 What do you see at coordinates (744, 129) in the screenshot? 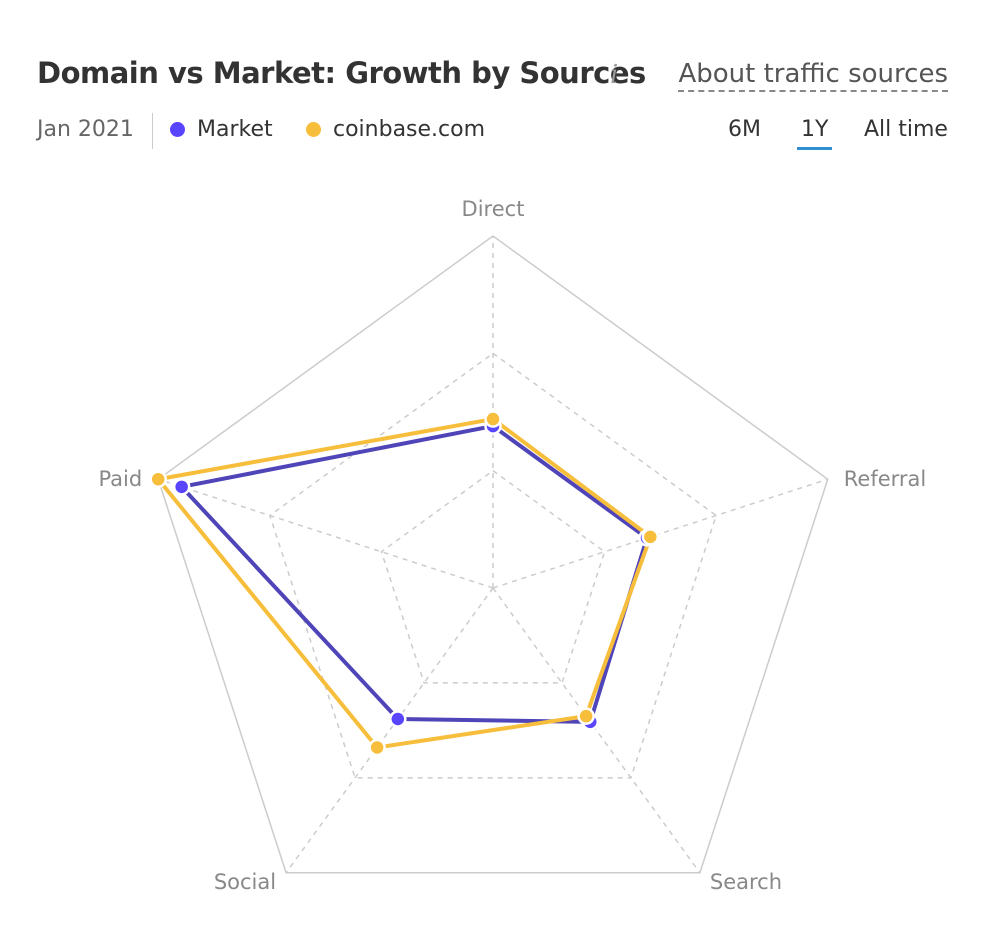
I see `period-tab-6m: 6M` at bounding box center [744, 129].